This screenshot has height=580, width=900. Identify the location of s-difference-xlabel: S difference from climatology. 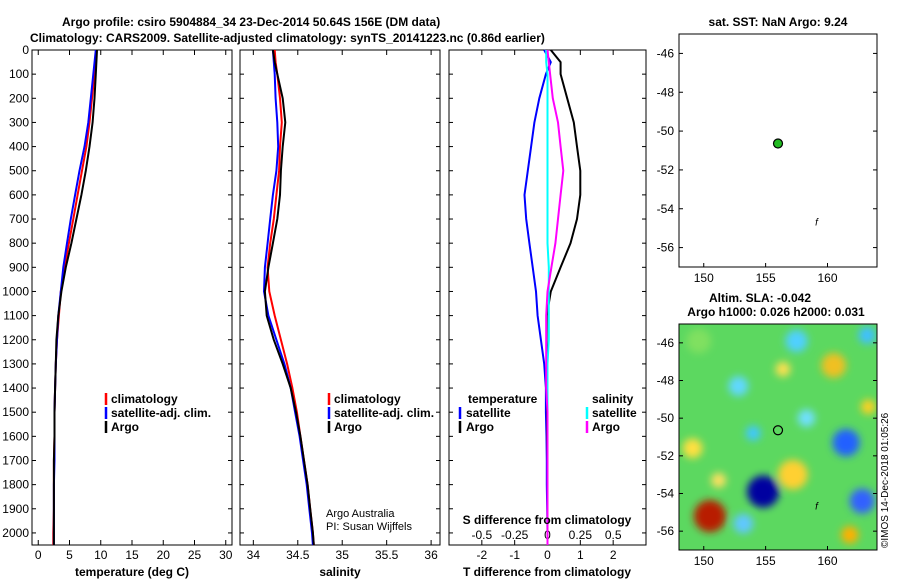
(547, 520).